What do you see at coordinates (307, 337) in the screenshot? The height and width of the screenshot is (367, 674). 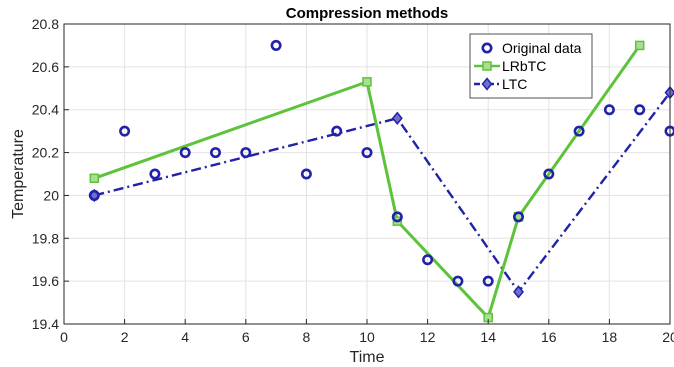 I see `x-tick-label: 8` at bounding box center [307, 337].